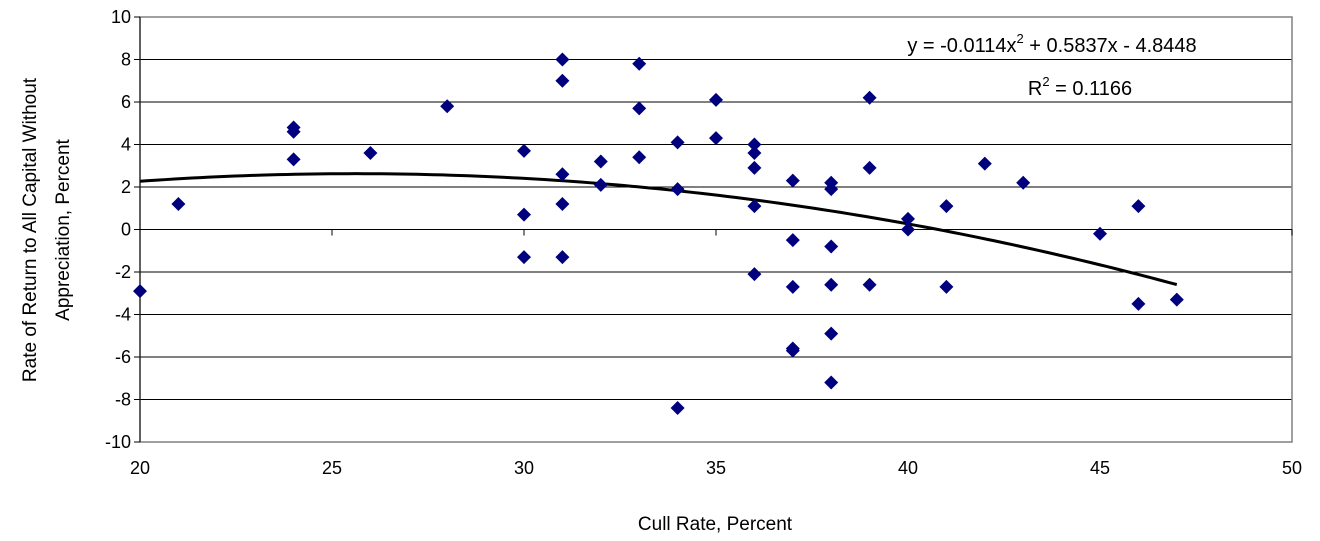 This screenshot has width=1320, height=541. I want to click on y-tick-label: 2, so click(126, 187).